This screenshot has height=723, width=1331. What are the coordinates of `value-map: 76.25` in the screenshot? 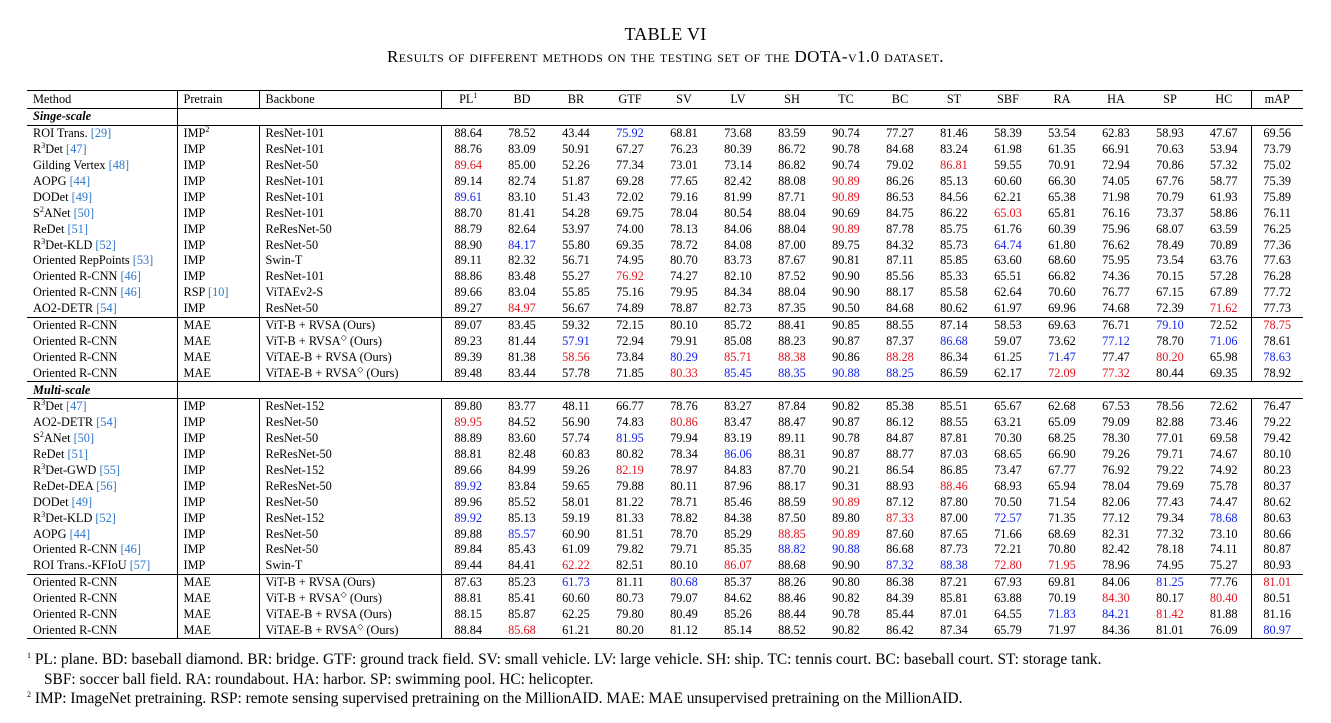 It's located at (1276, 229).